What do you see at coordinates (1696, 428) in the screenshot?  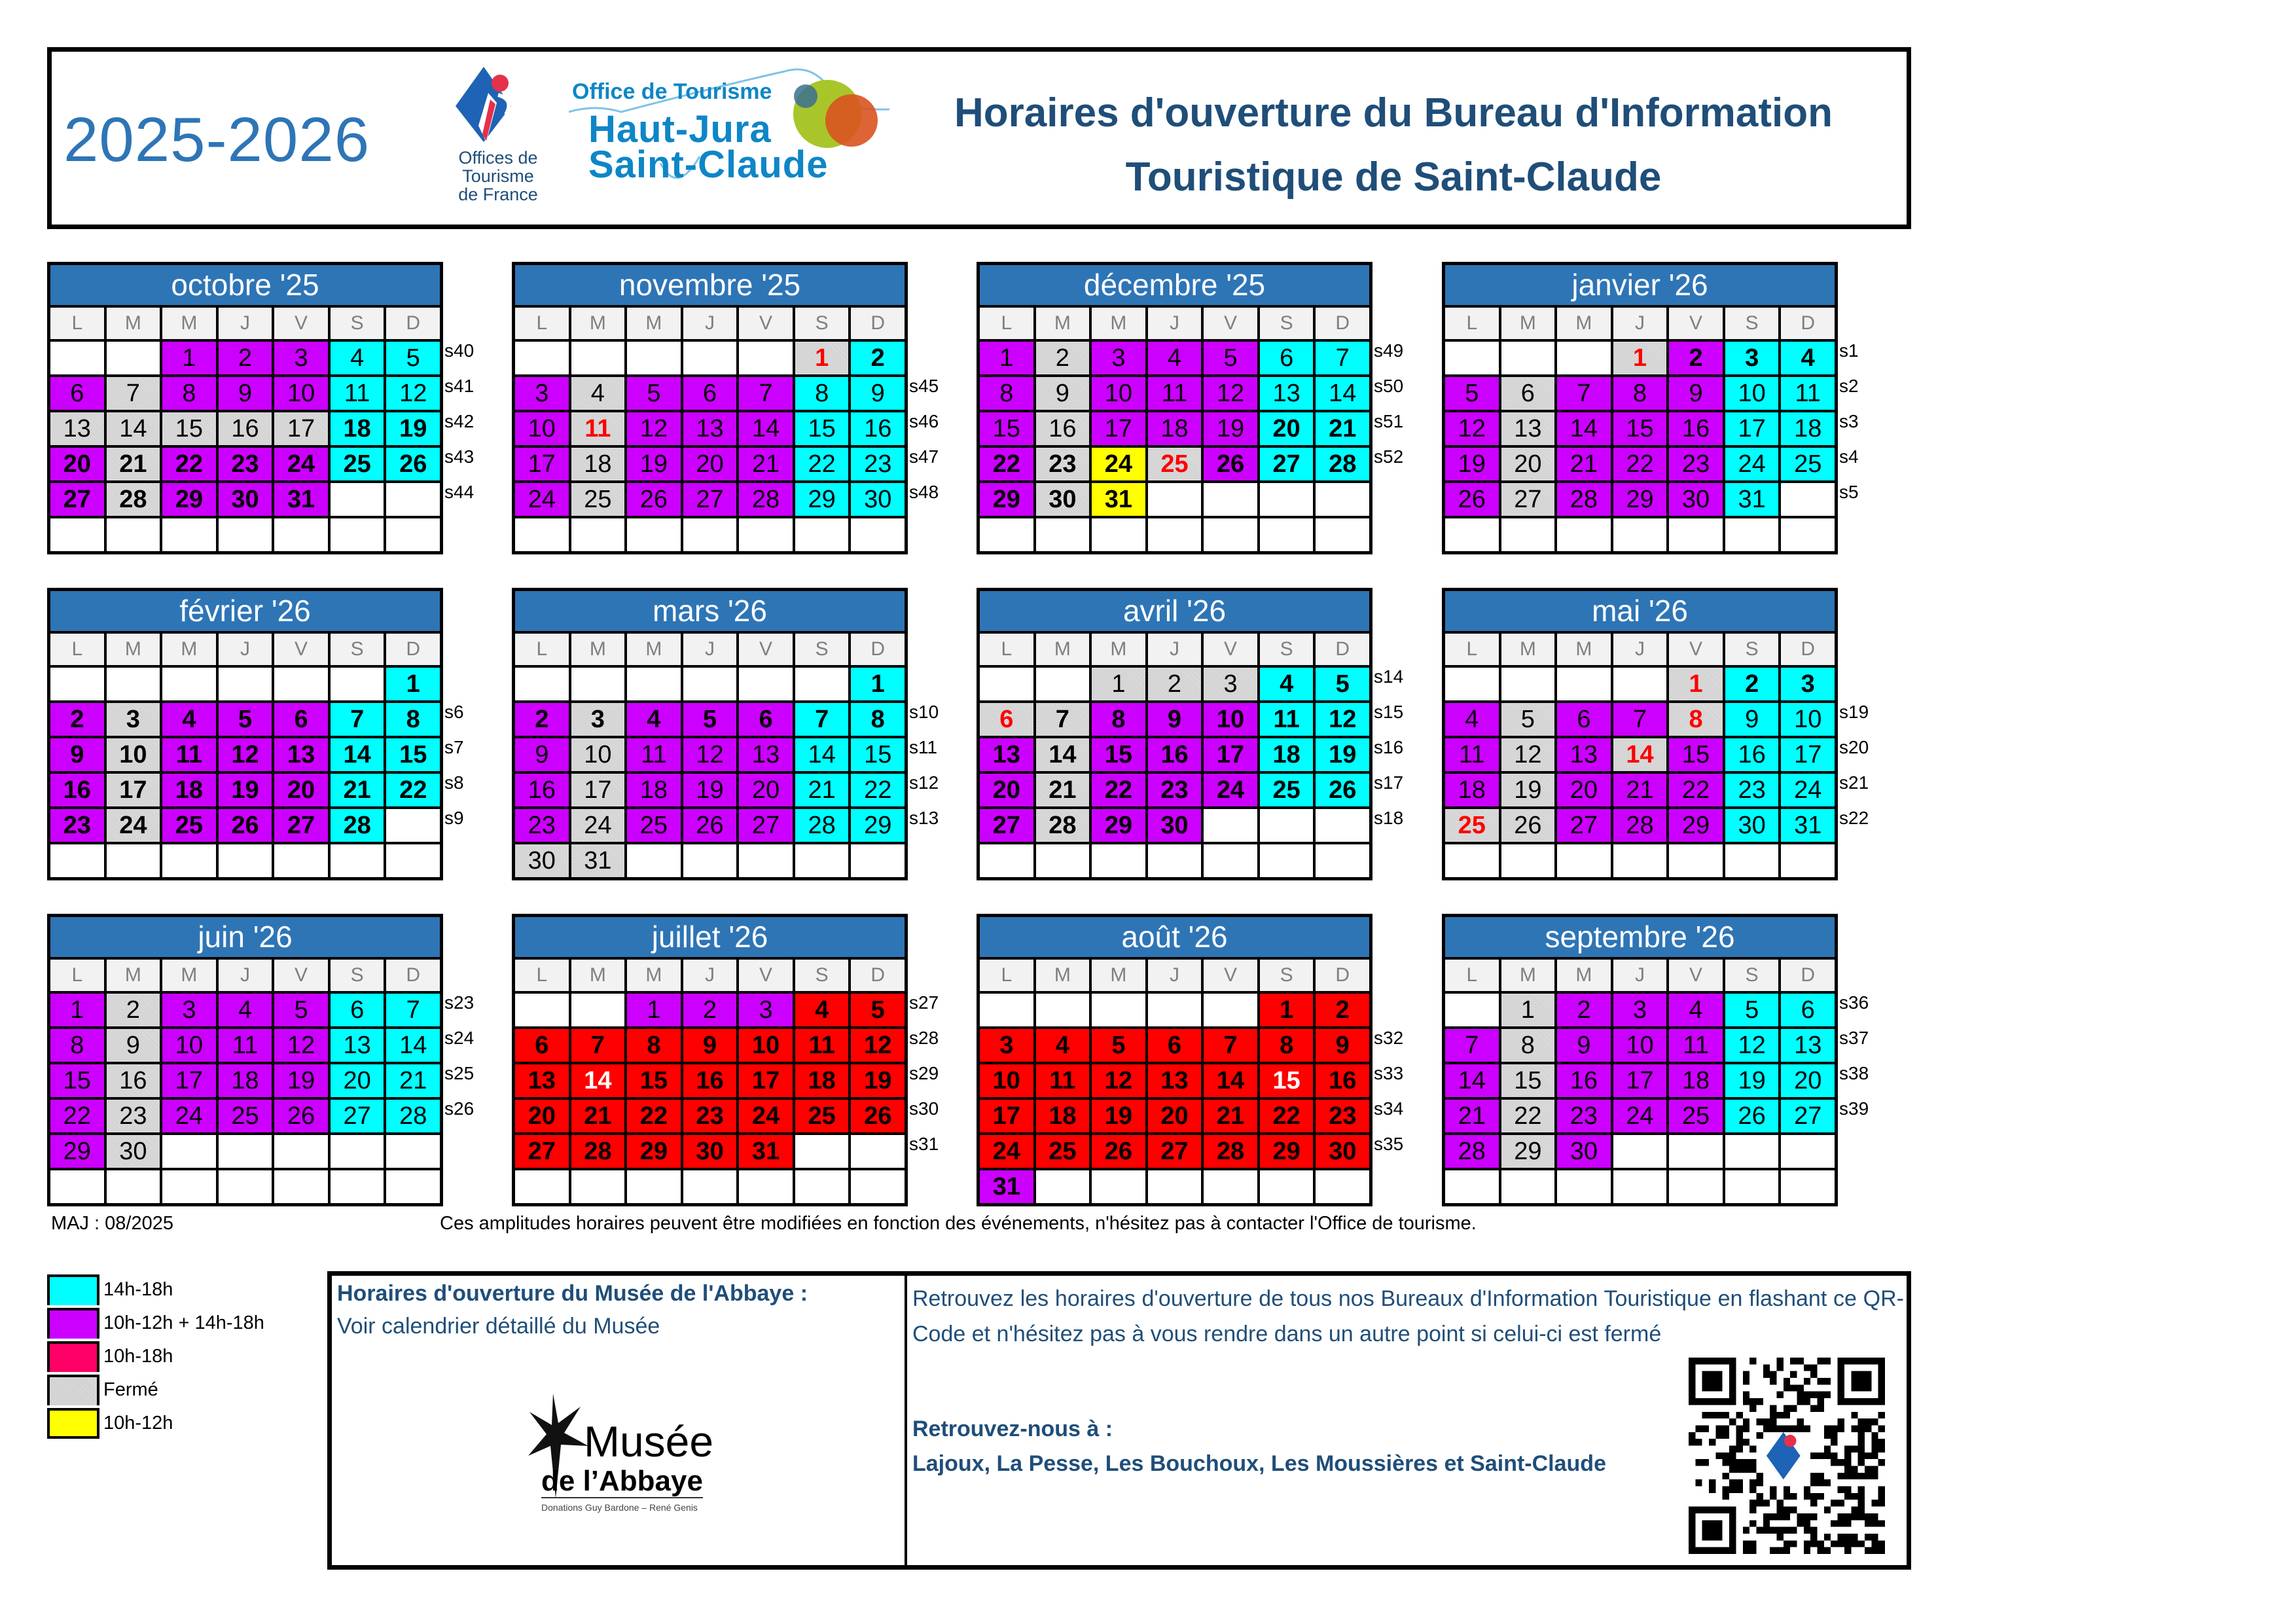 I see `day-cell: 16` at bounding box center [1696, 428].